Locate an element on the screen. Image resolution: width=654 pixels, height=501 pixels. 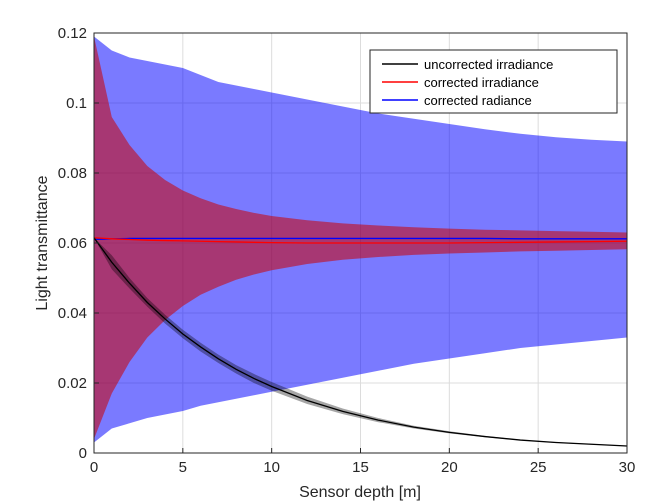
y-tick-label: 0.12 is located at coordinates (72, 33).